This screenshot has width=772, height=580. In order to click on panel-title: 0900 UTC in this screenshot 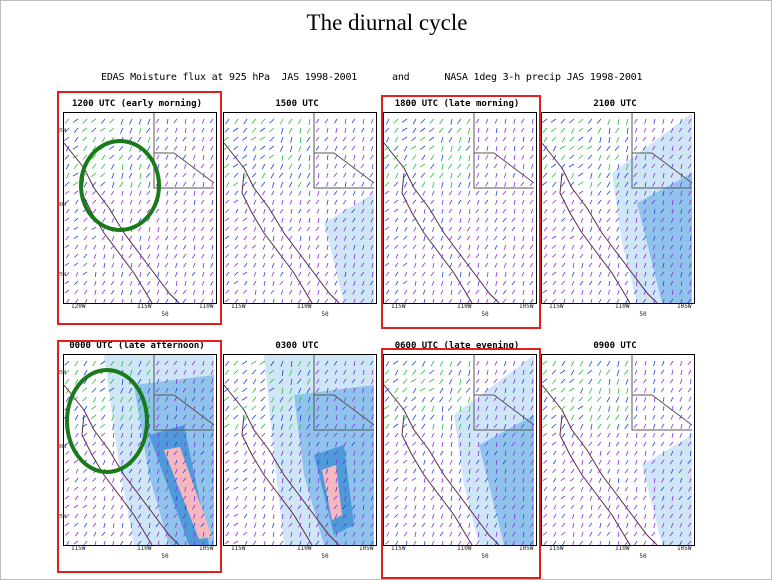, I will do `click(615, 346)`.